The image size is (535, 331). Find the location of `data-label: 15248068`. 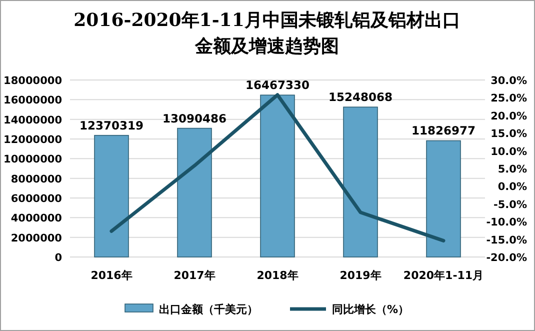

data-label: 15248068 is located at coordinates (360, 97).